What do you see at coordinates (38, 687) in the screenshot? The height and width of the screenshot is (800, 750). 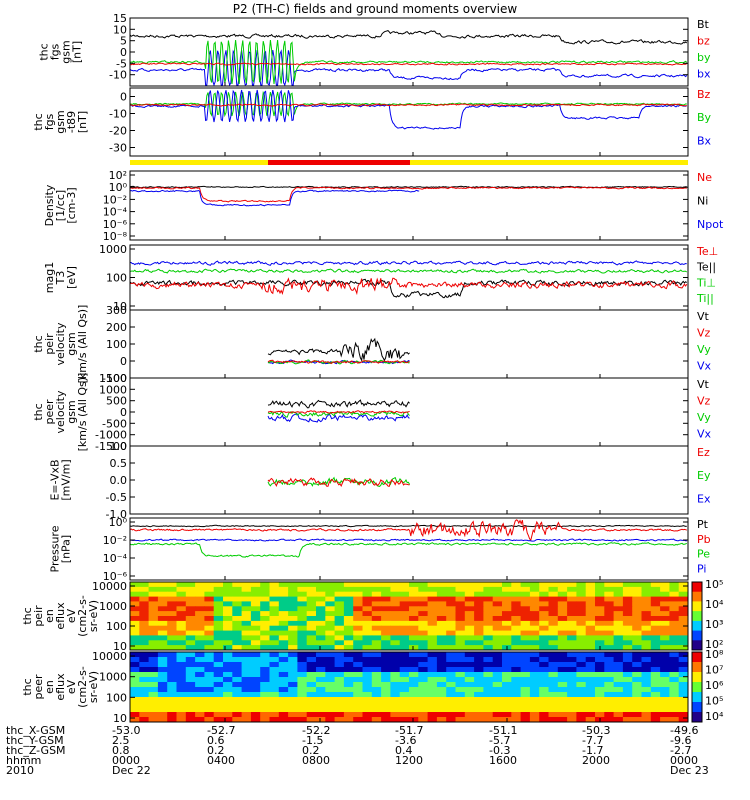 I see `y-axis-label: peer` at bounding box center [38, 687].